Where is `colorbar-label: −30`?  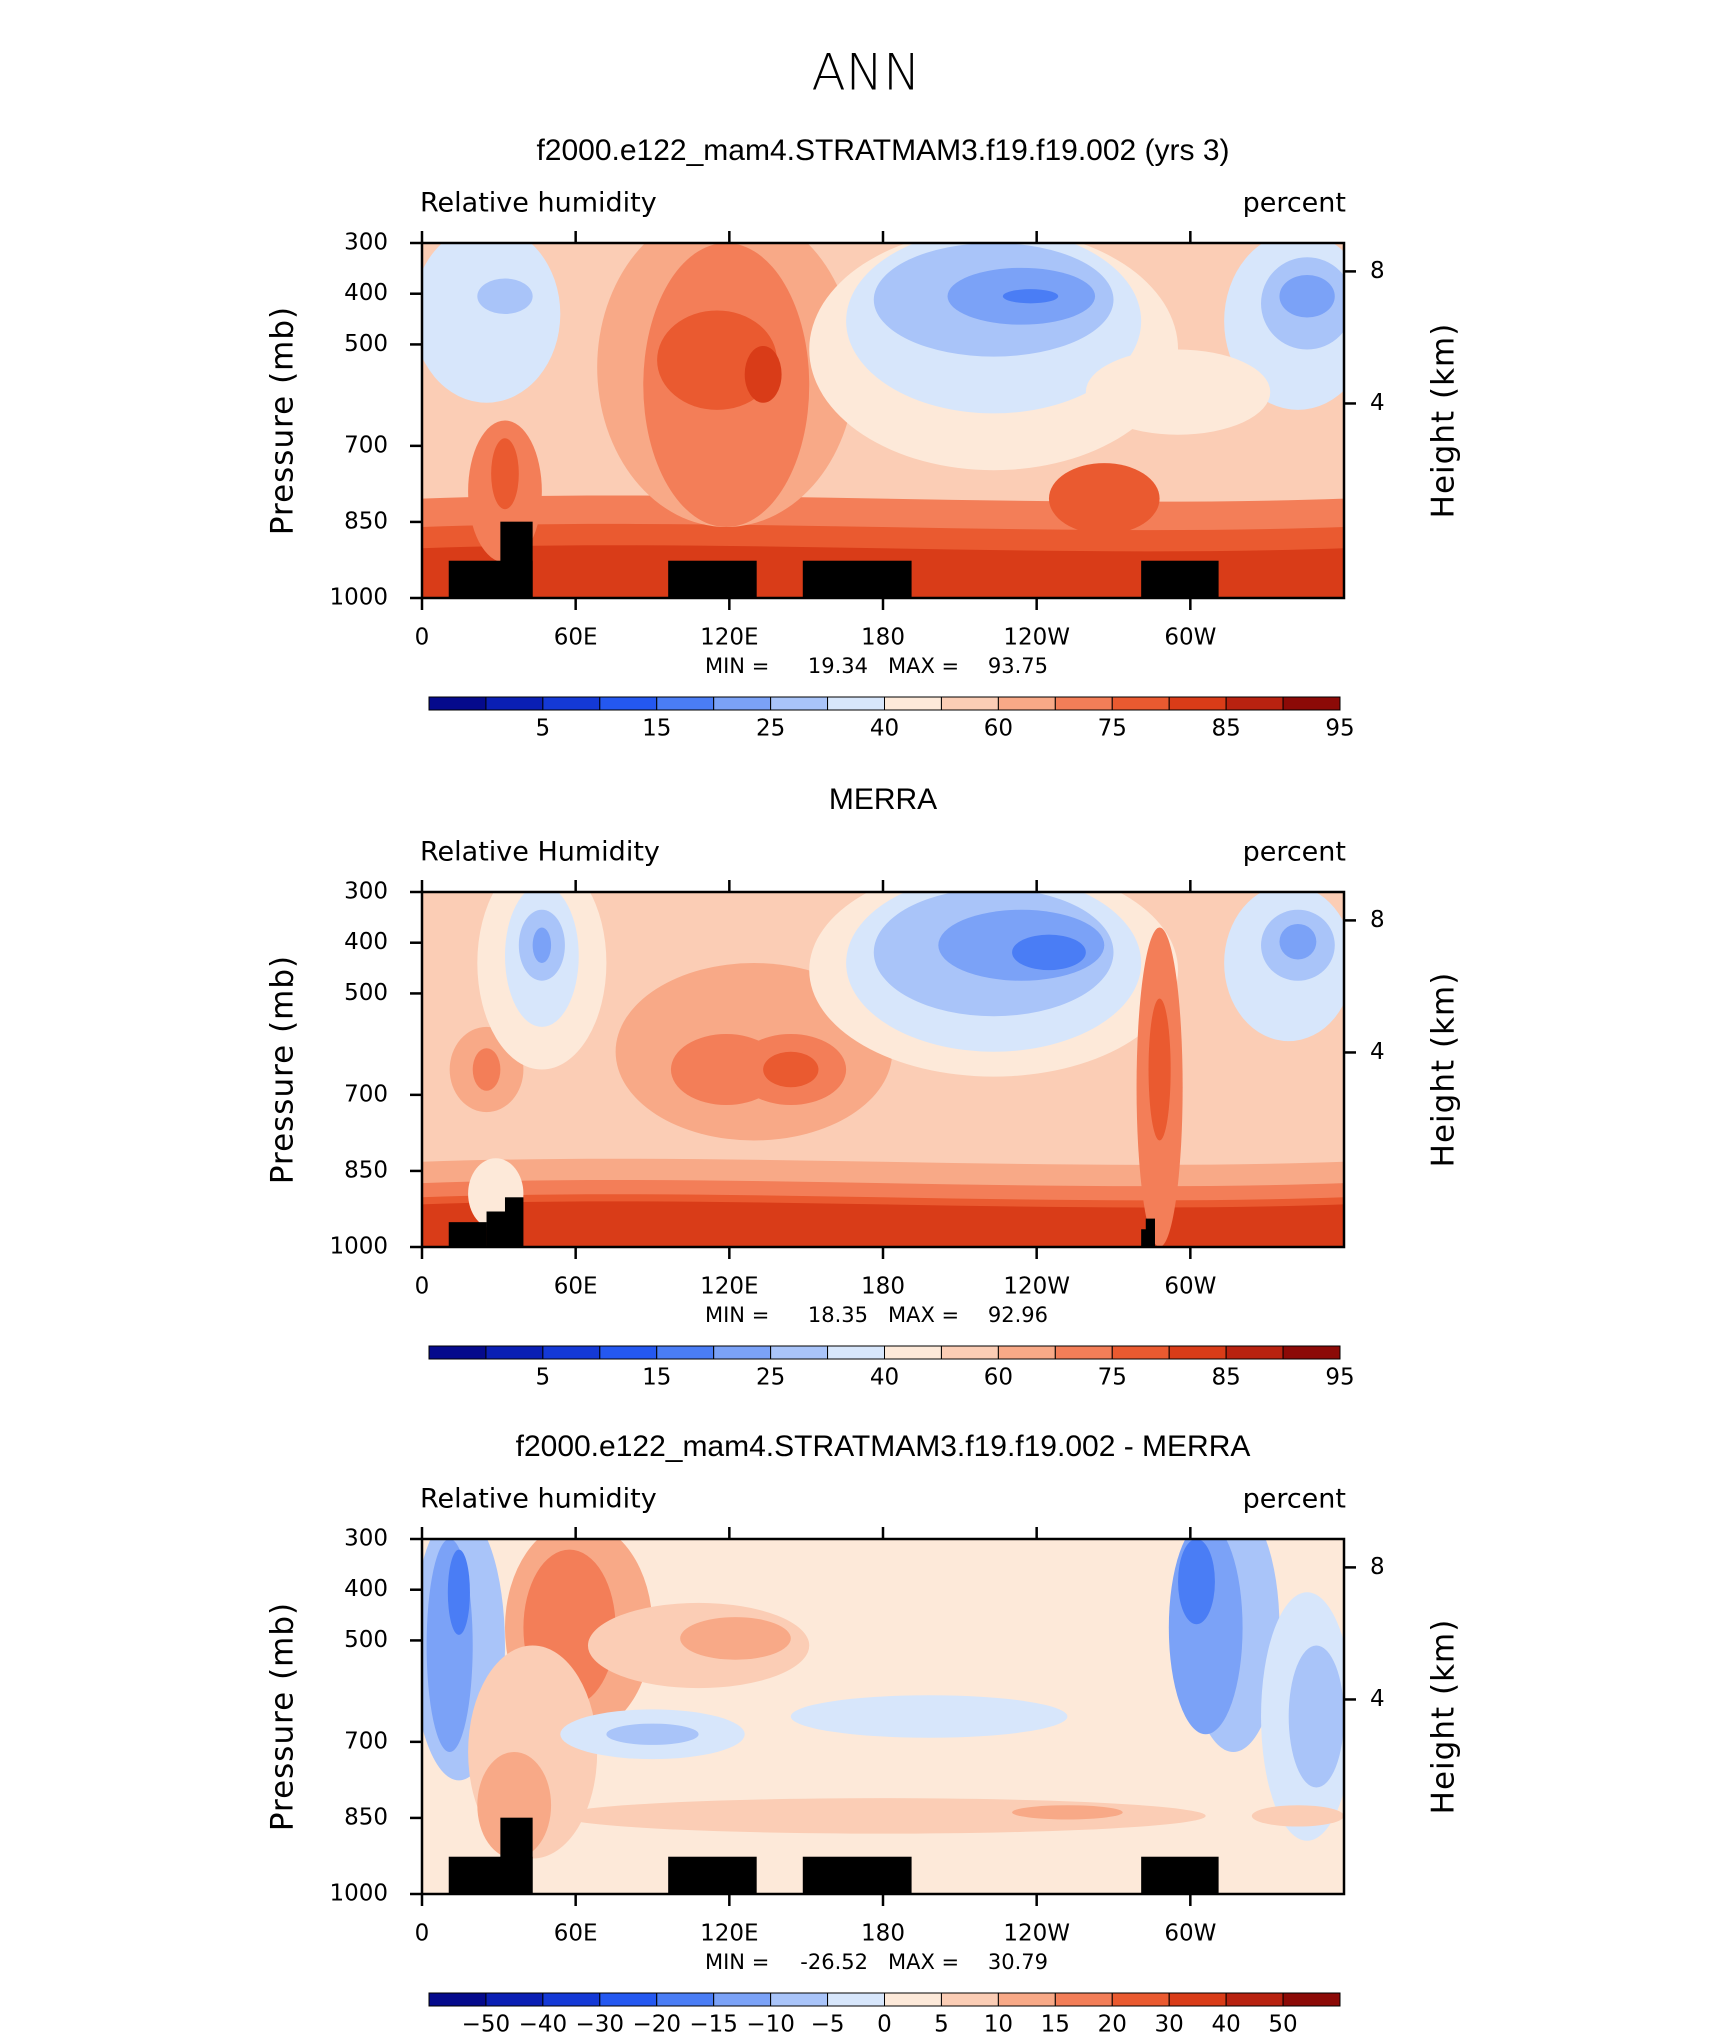 colorbar-label: −30 is located at coordinates (600, 2025).